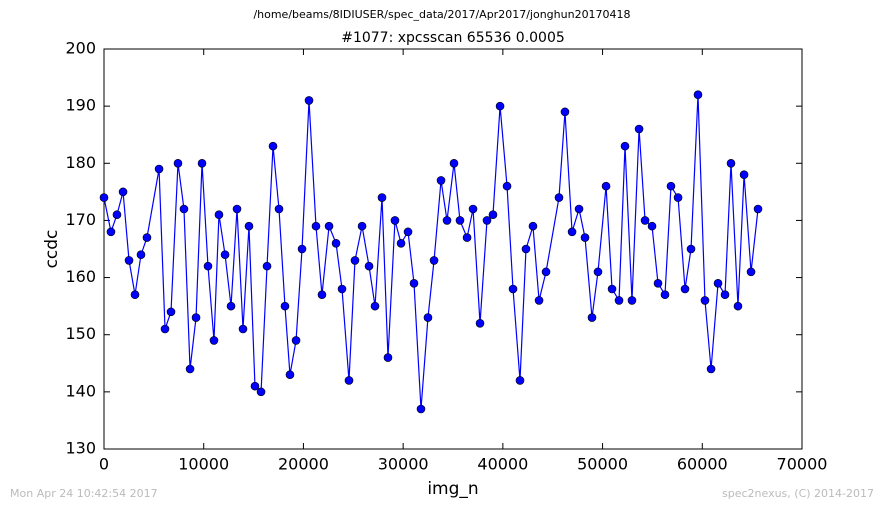  I want to click on x-tick-label: 60000, so click(702, 464).